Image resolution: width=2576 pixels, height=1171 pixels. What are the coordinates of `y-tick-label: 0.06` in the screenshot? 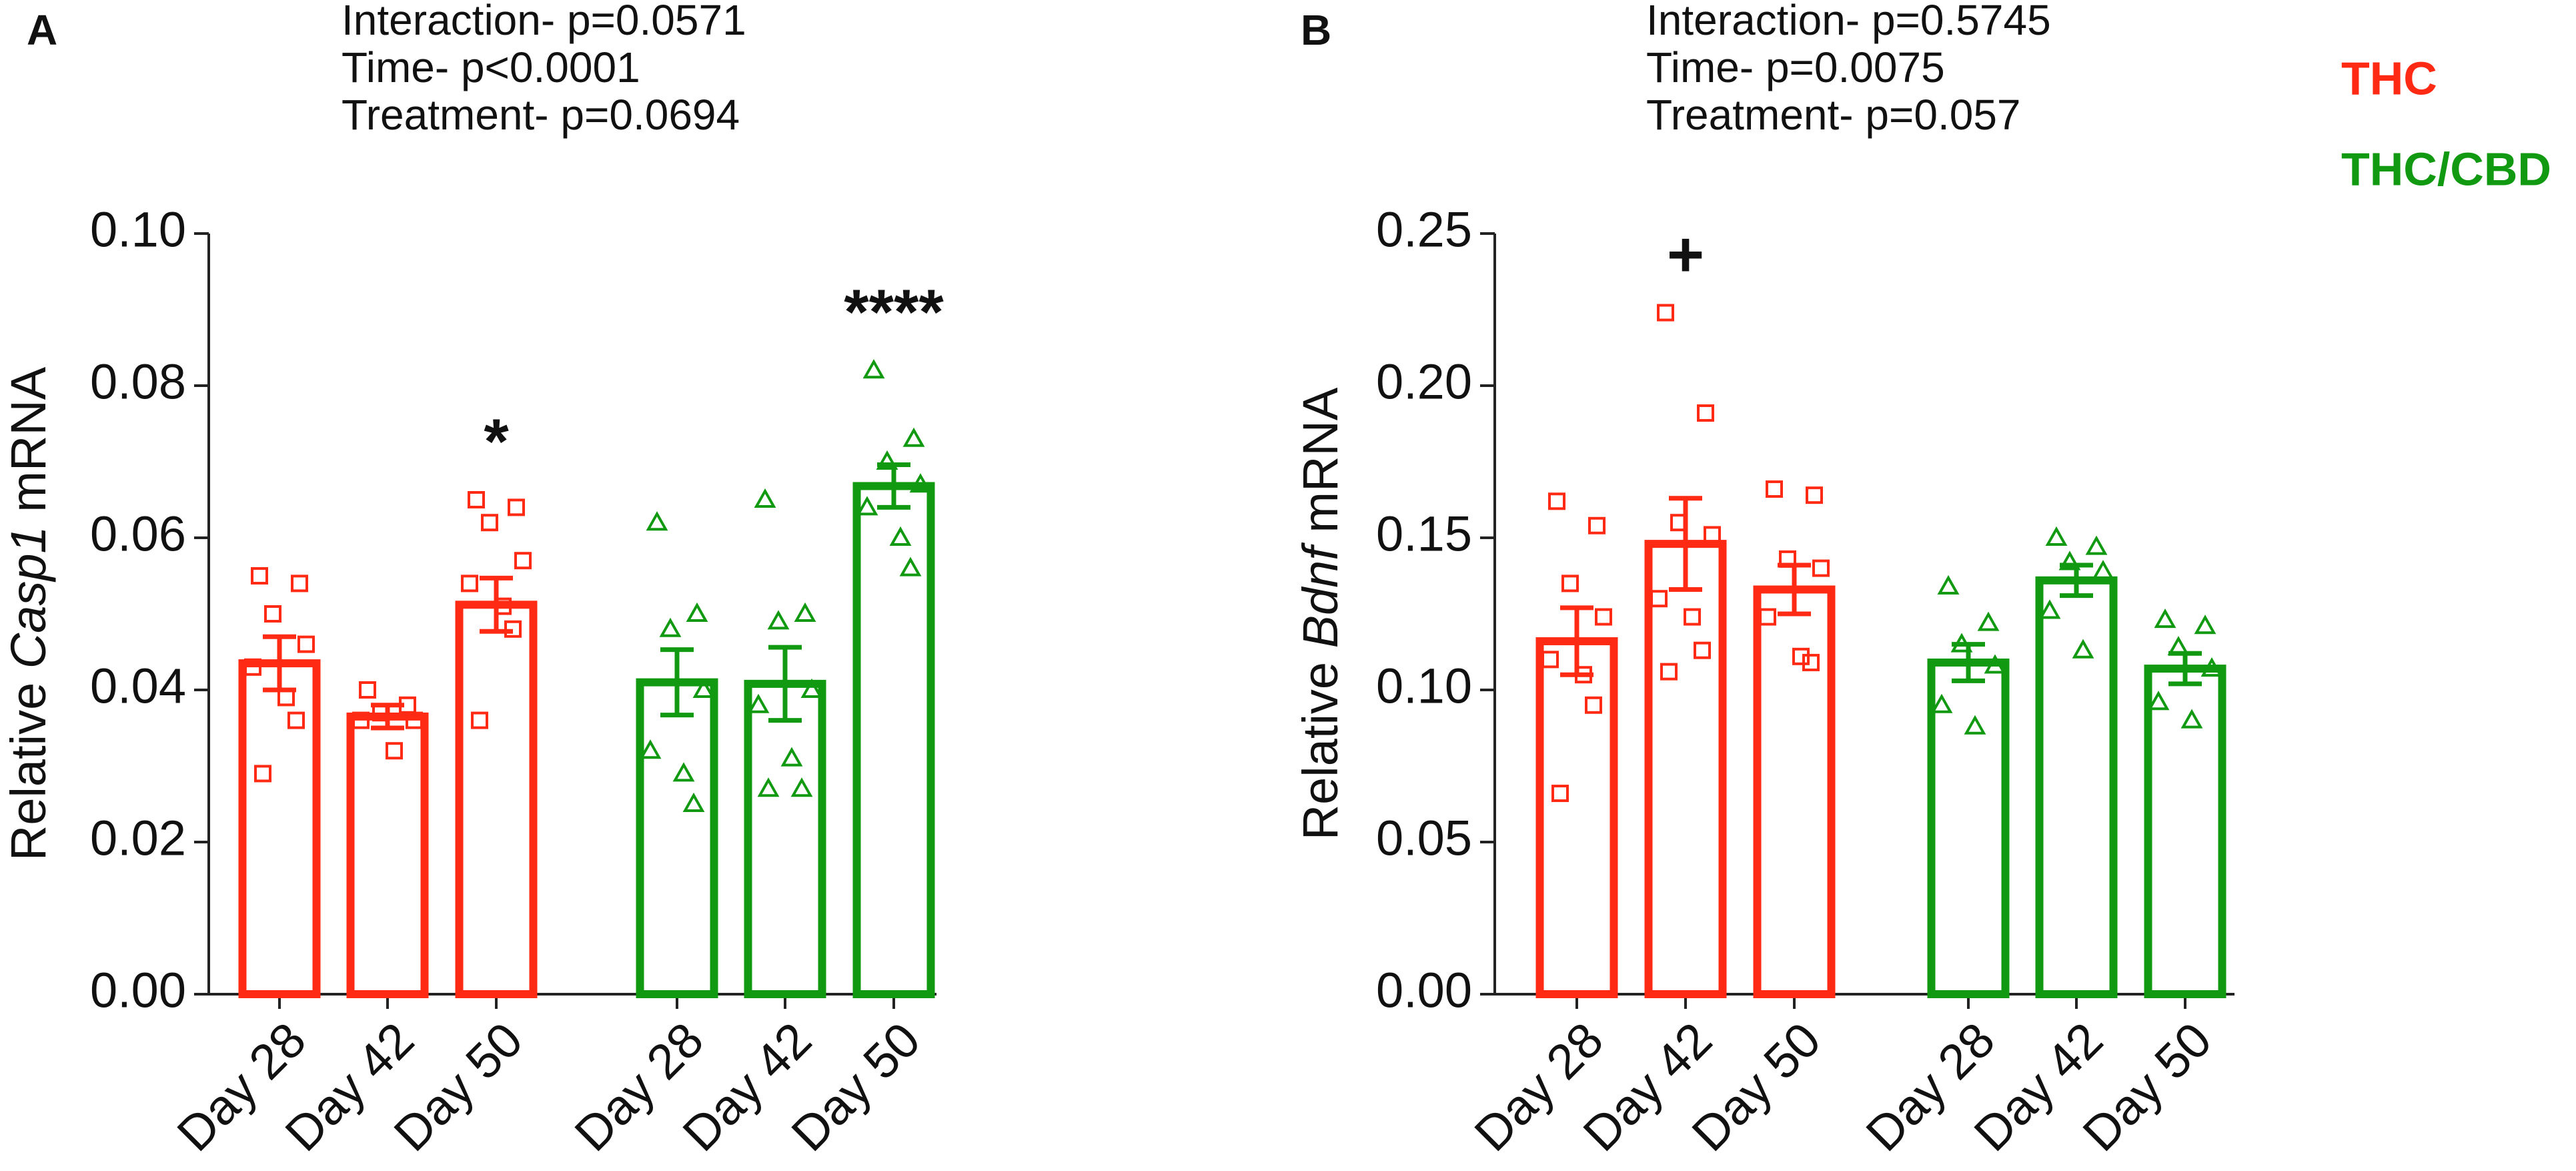 It's located at (138, 534).